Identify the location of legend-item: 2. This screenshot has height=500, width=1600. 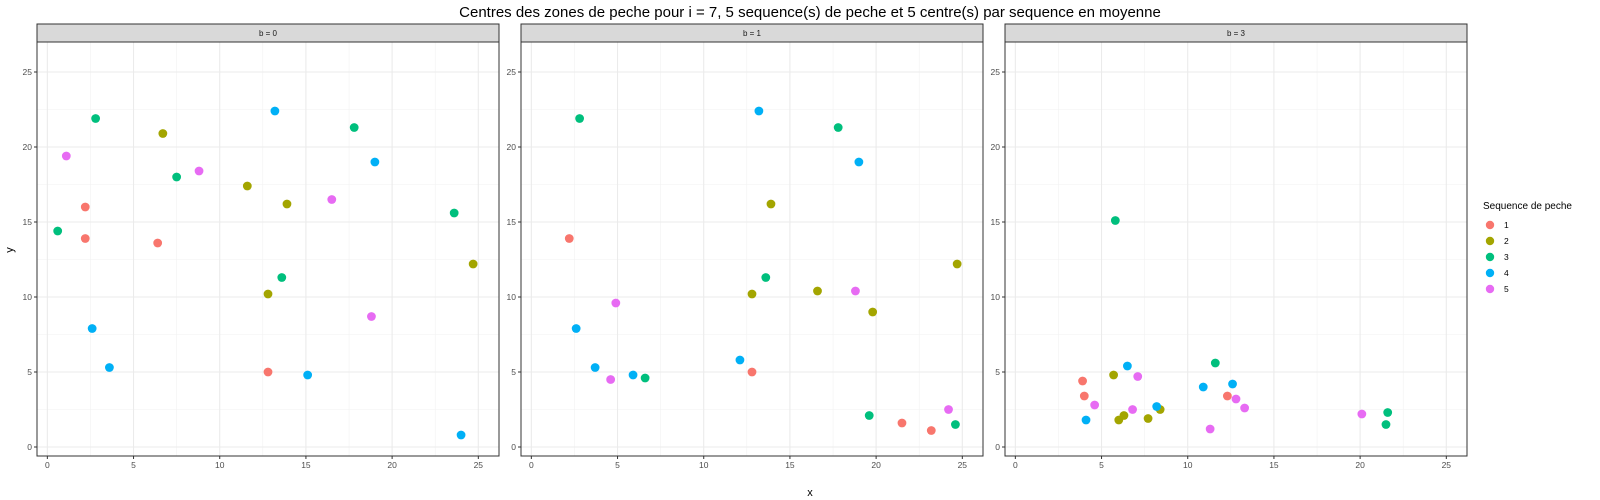
(1497, 241).